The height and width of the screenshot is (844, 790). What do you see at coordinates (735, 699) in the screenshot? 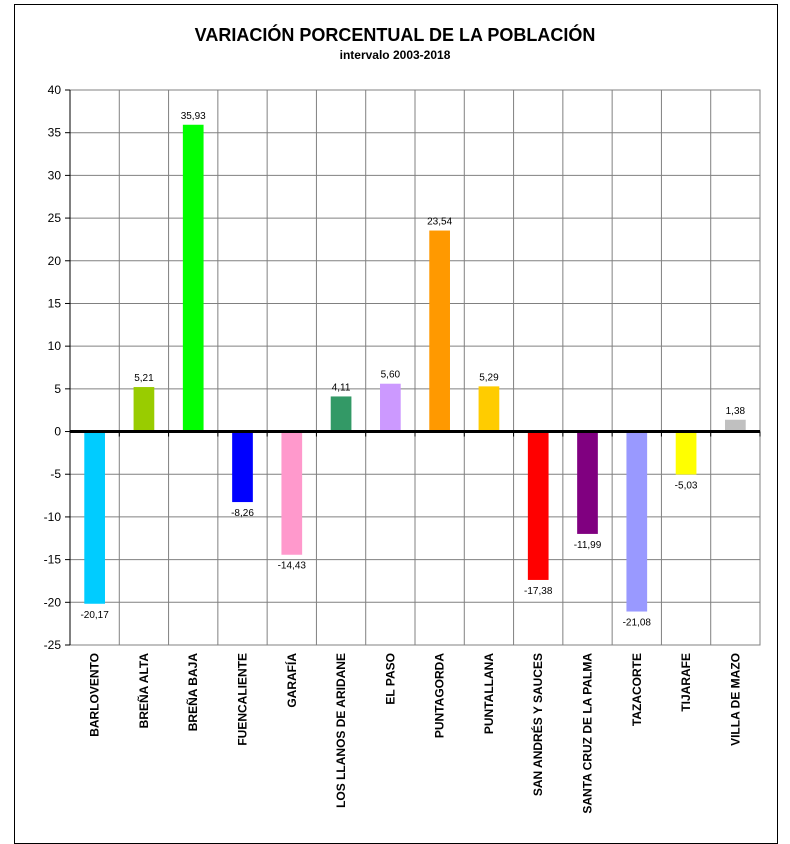
I see `category-label: VILLA DE MAZO` at bounding box center [735, 699].